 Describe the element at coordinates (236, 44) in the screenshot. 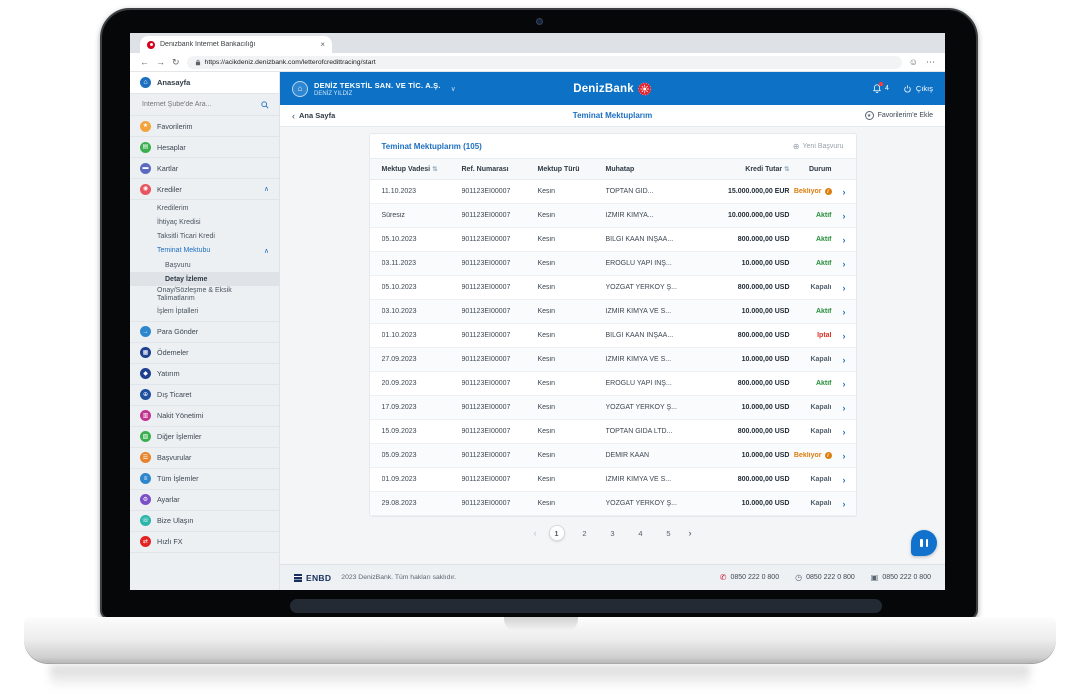

I see `browser-tab: Denizbank İnternet Bankacılığı ×` at that location.